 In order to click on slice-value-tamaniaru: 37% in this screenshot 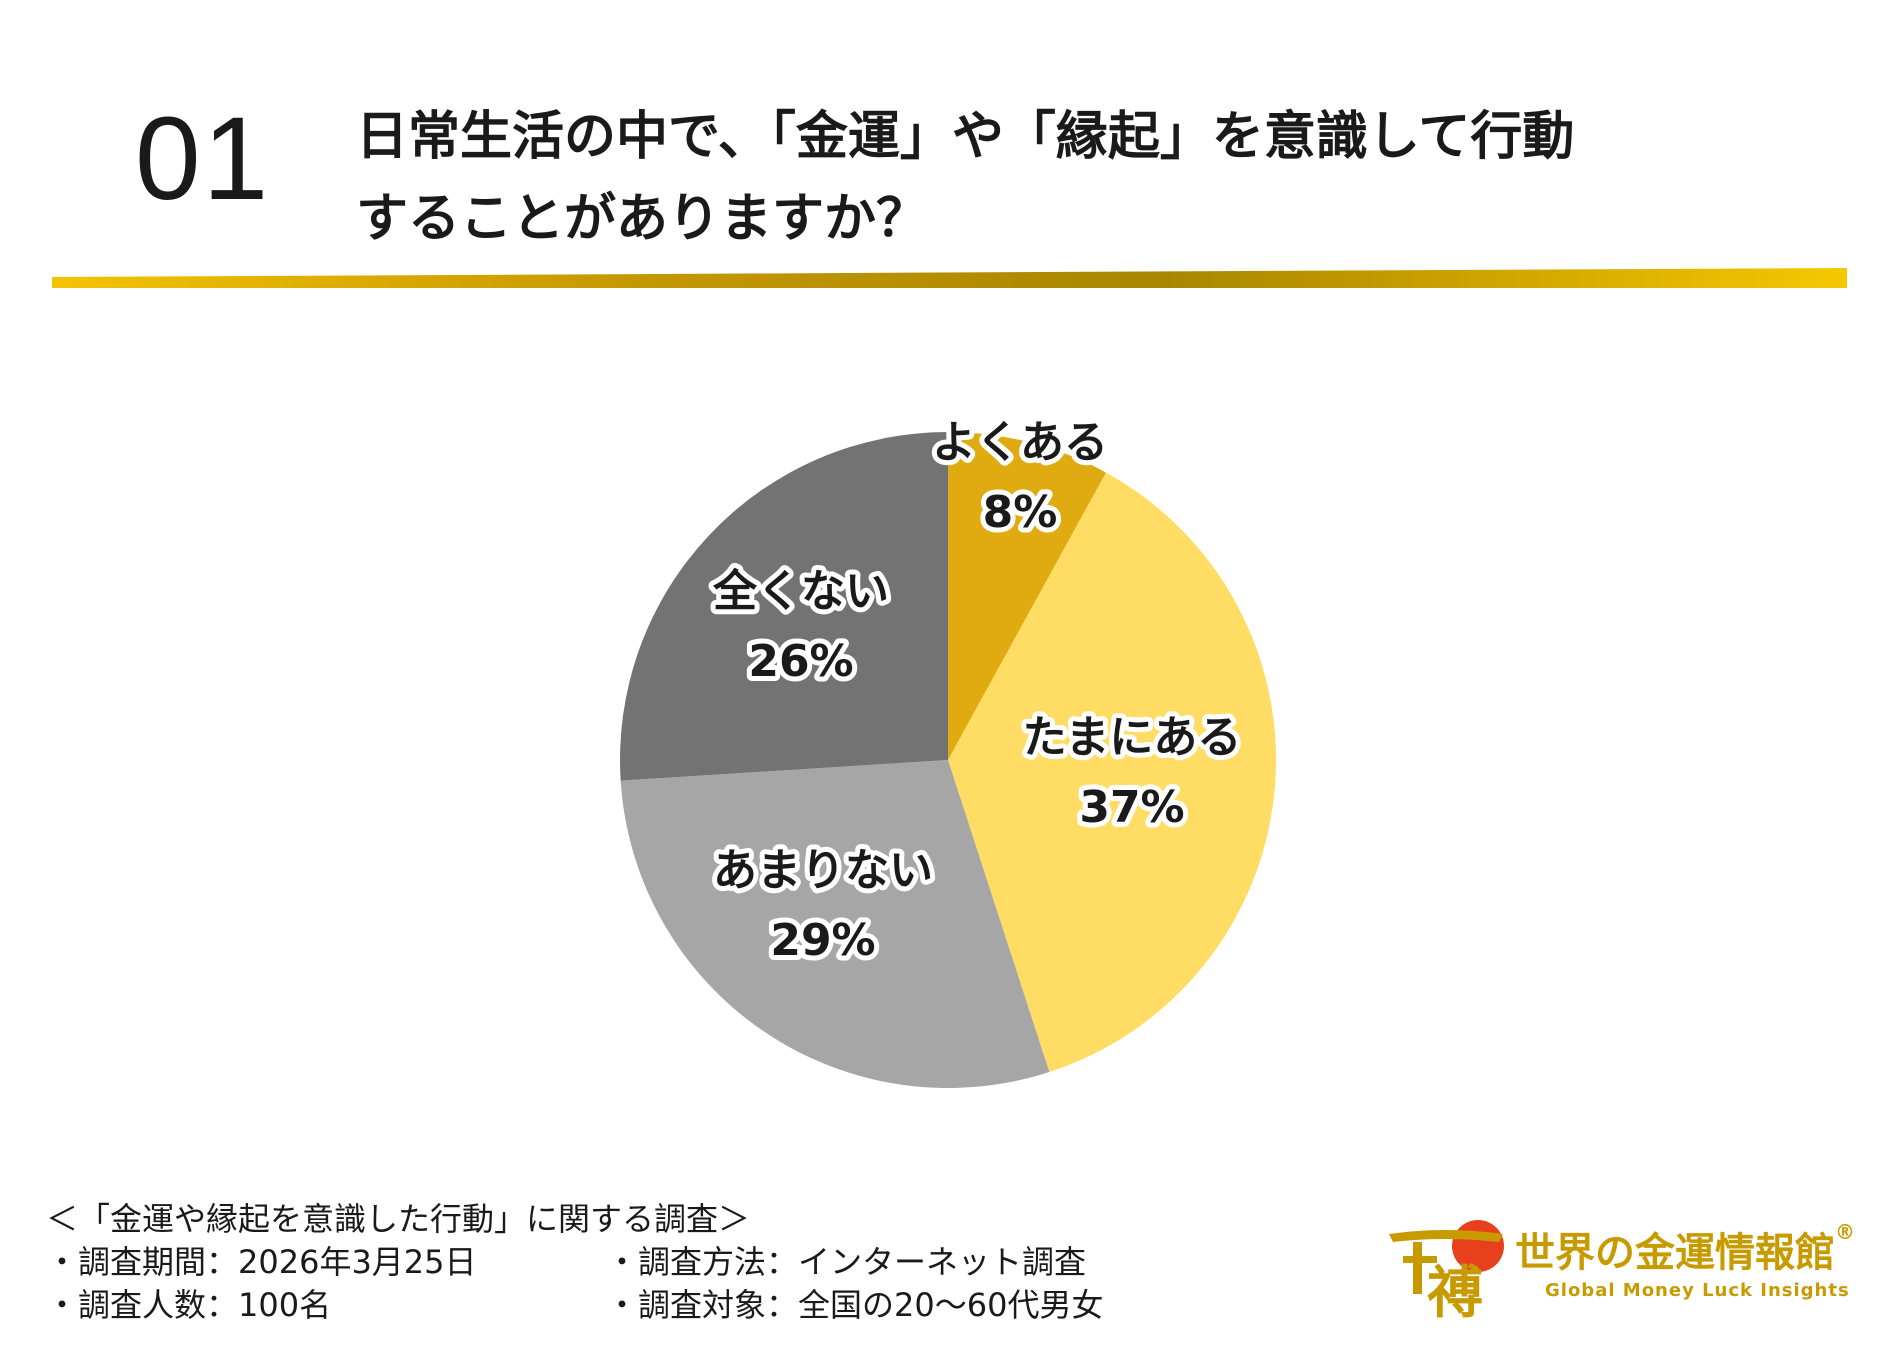, I will do `click(1131, 807)`.